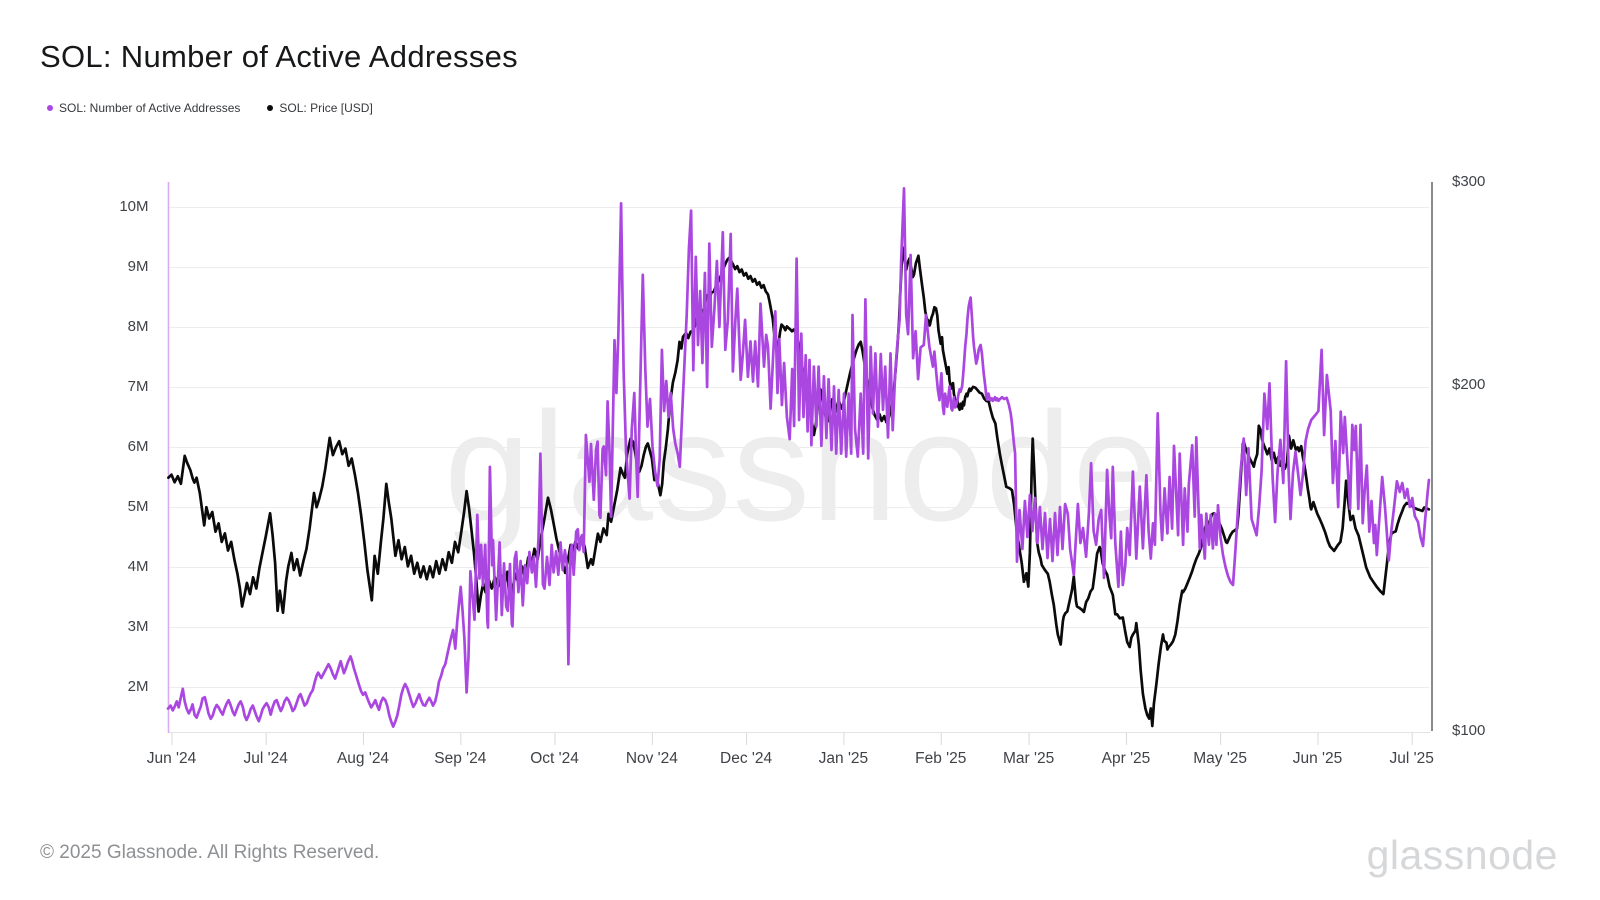  I want to click on y-left-tick-label: 5M, so click(138, 506).